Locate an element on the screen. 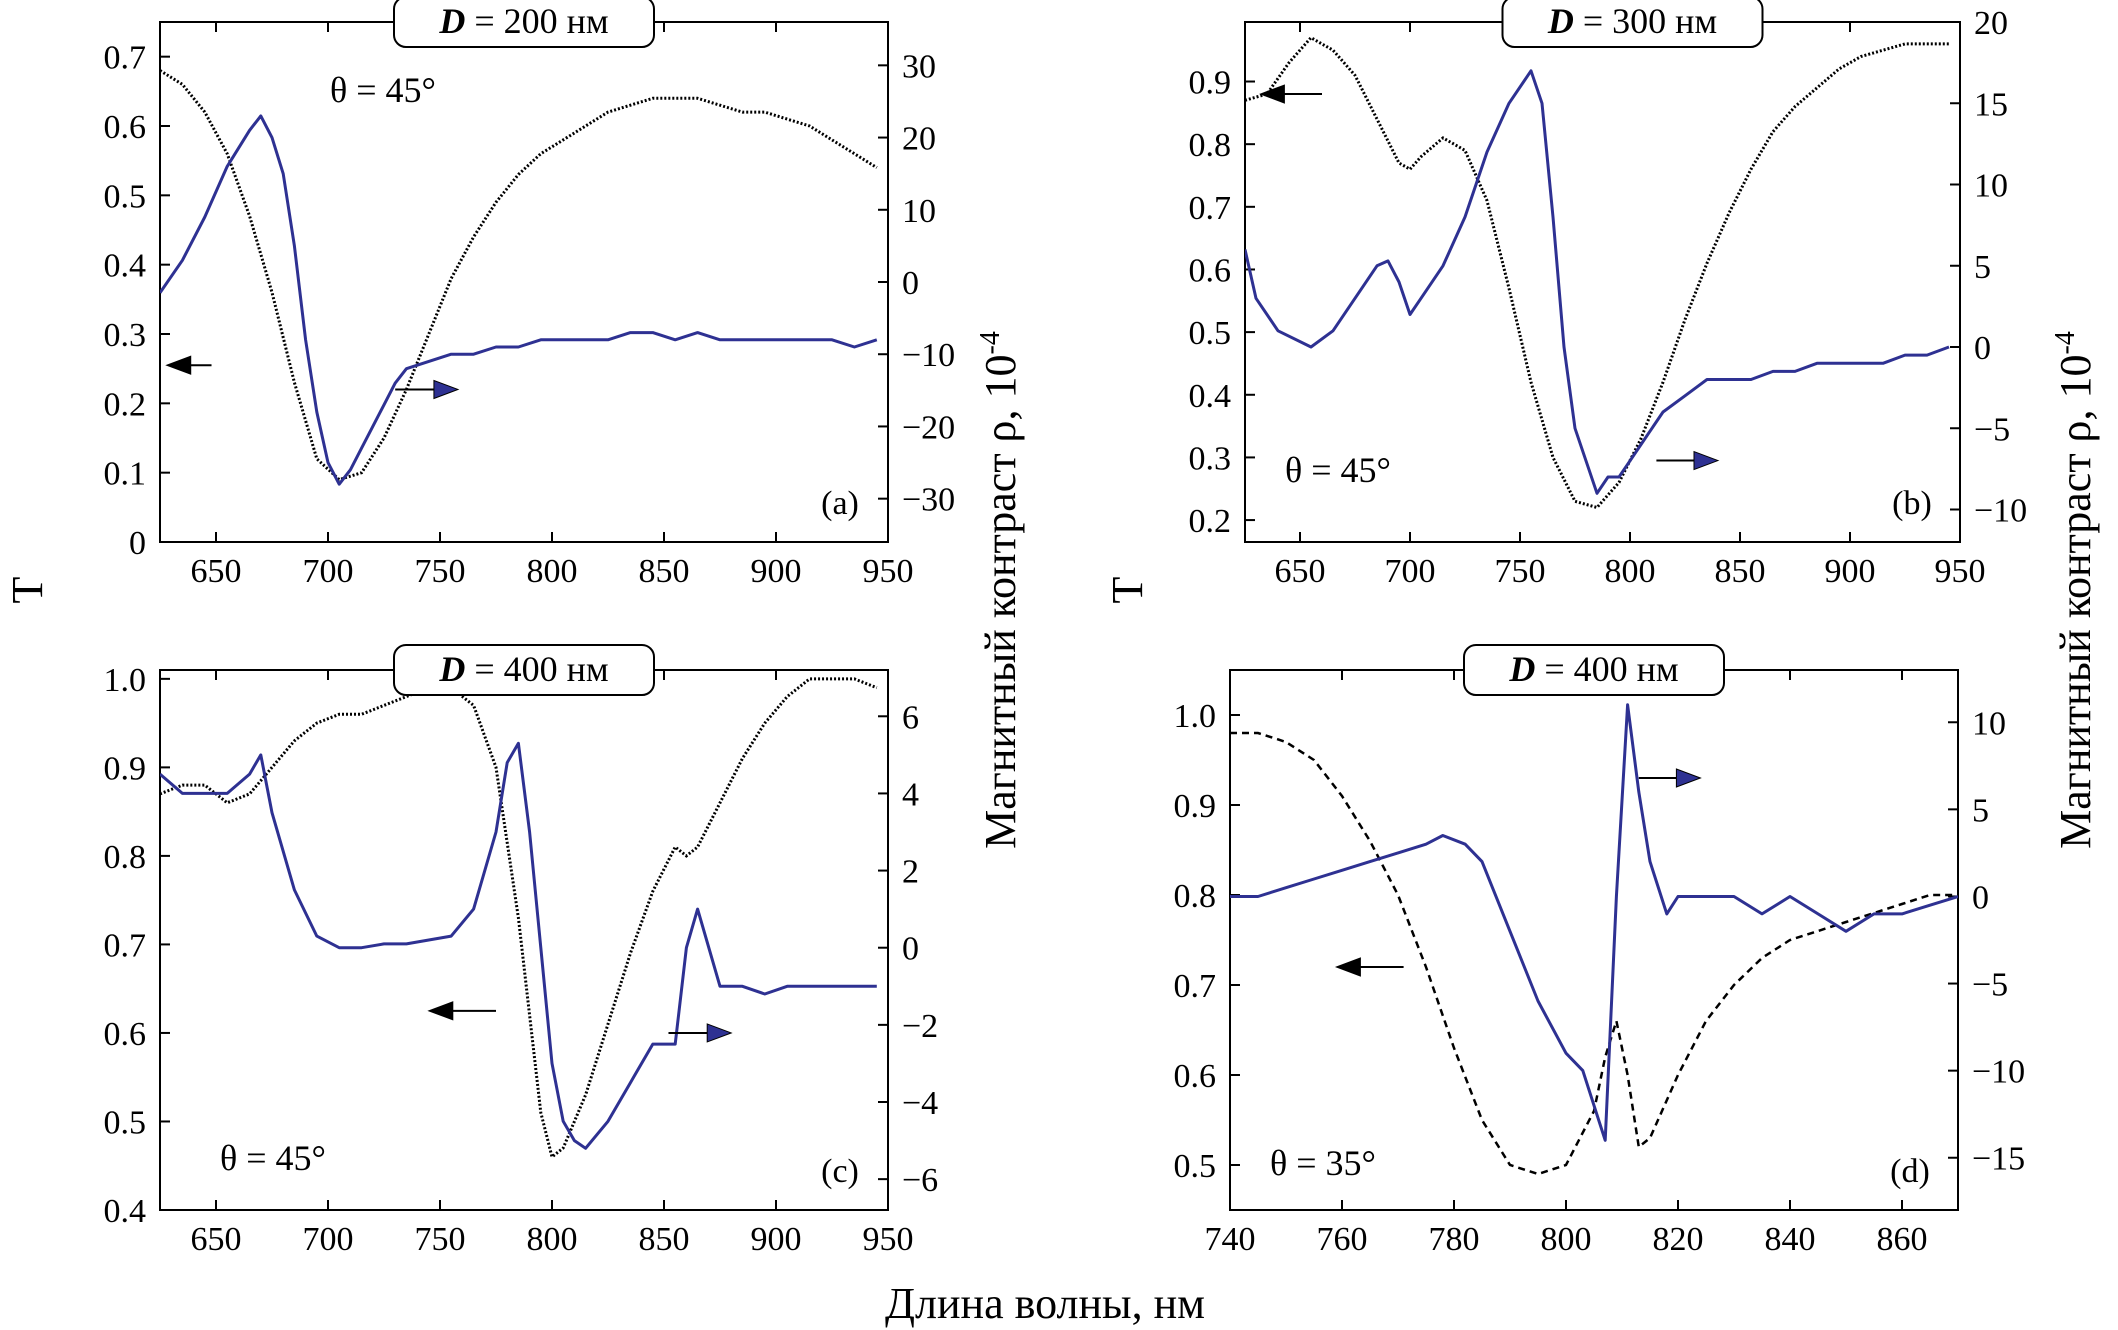 The width and height of the screenshot is (2118, 1330). y2-tick-label: −2 is located at coordinates (920, 1026).